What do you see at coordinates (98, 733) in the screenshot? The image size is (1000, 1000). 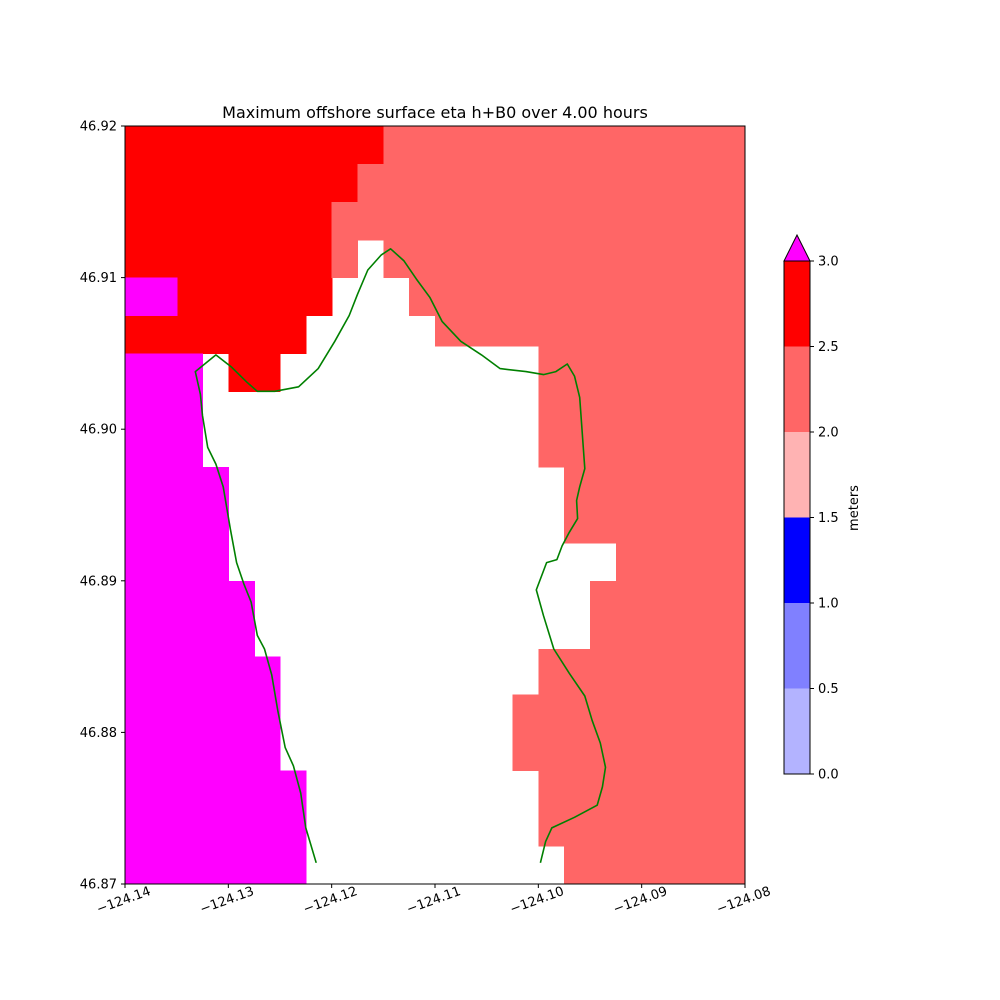 I see `y-tick-label: 46.88` at bounding box center [98, 733].